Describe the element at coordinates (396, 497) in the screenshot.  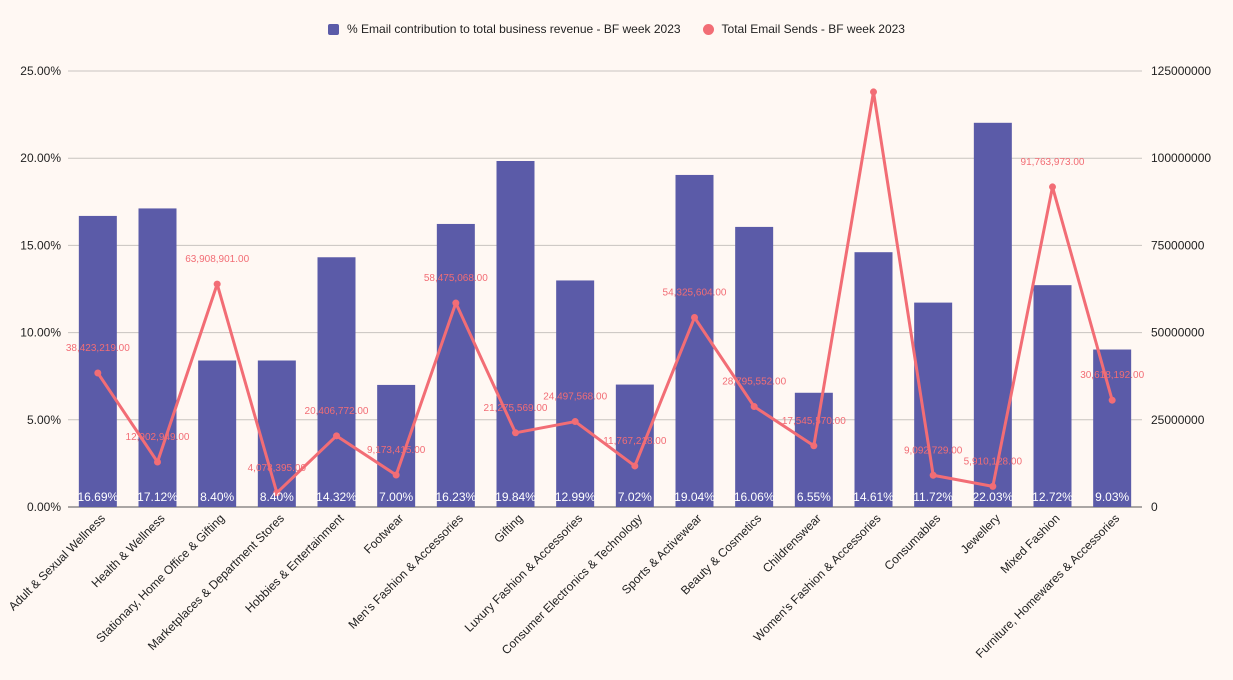
I see `bar-data-label: 7.00%` at that location.